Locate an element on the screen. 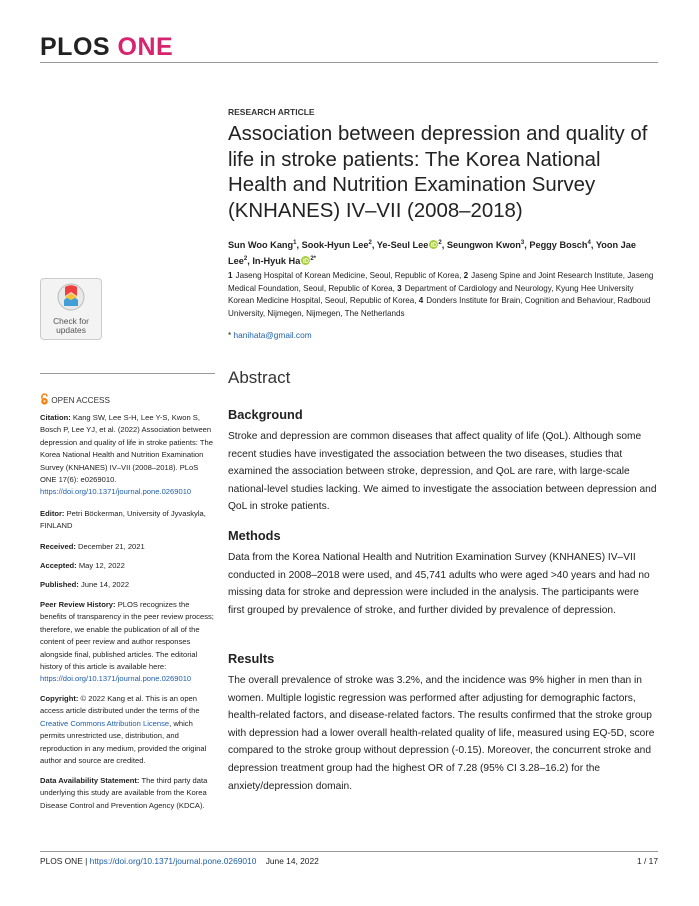 Image resolution: width=699 pixels, height=906 pixels. section-heading: Background is located at coordinates (265, 414).